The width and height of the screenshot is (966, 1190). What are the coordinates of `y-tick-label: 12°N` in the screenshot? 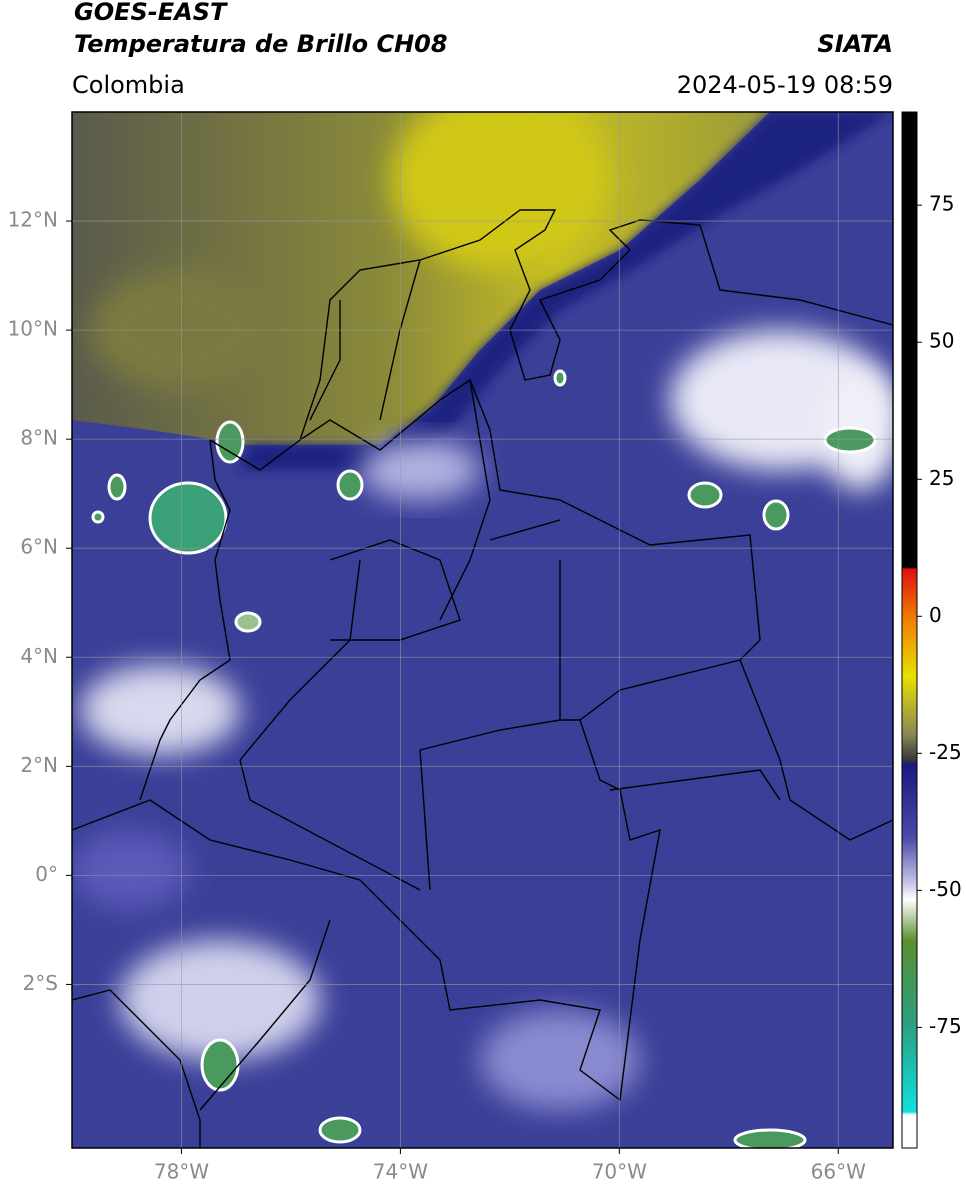 It's located at (33, 220).